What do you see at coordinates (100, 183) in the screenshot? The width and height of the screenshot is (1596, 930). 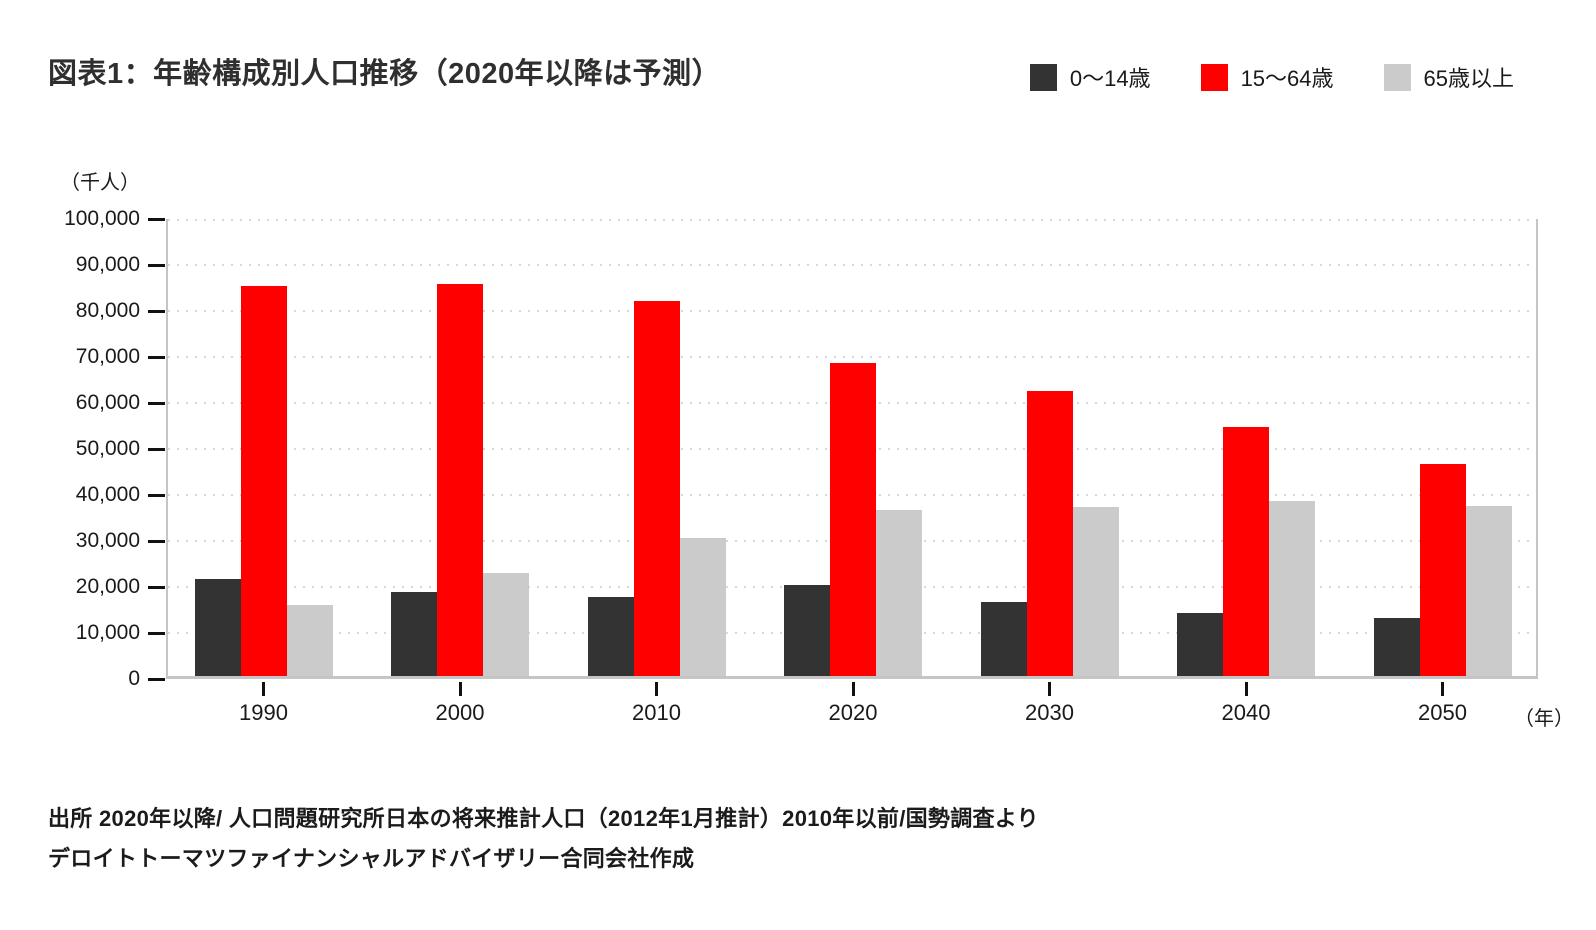 I see `y-axis-unit-label: （千人）` at bounding box center [100, 183].